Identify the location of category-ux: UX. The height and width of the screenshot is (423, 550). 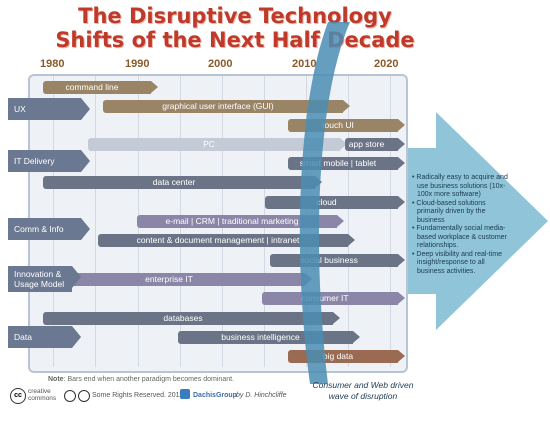
(49, 109).